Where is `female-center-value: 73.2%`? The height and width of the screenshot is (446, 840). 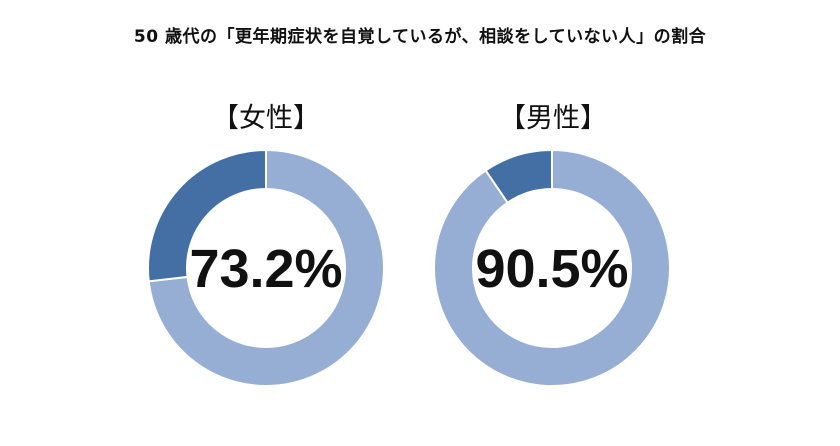 female-center-value: 73.2% is located at coordinates (265, 269).